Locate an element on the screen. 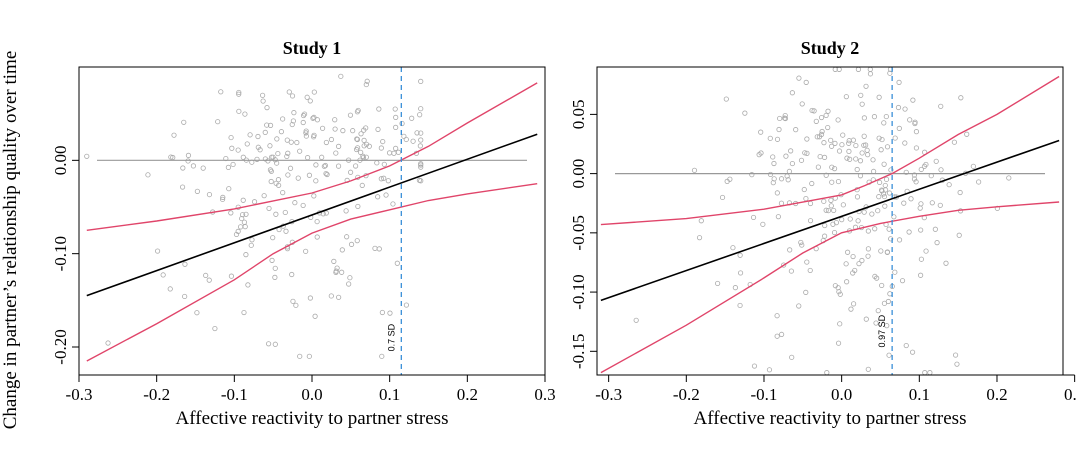  x-tick-label: -0.2 is located at coordinates (156, 394).